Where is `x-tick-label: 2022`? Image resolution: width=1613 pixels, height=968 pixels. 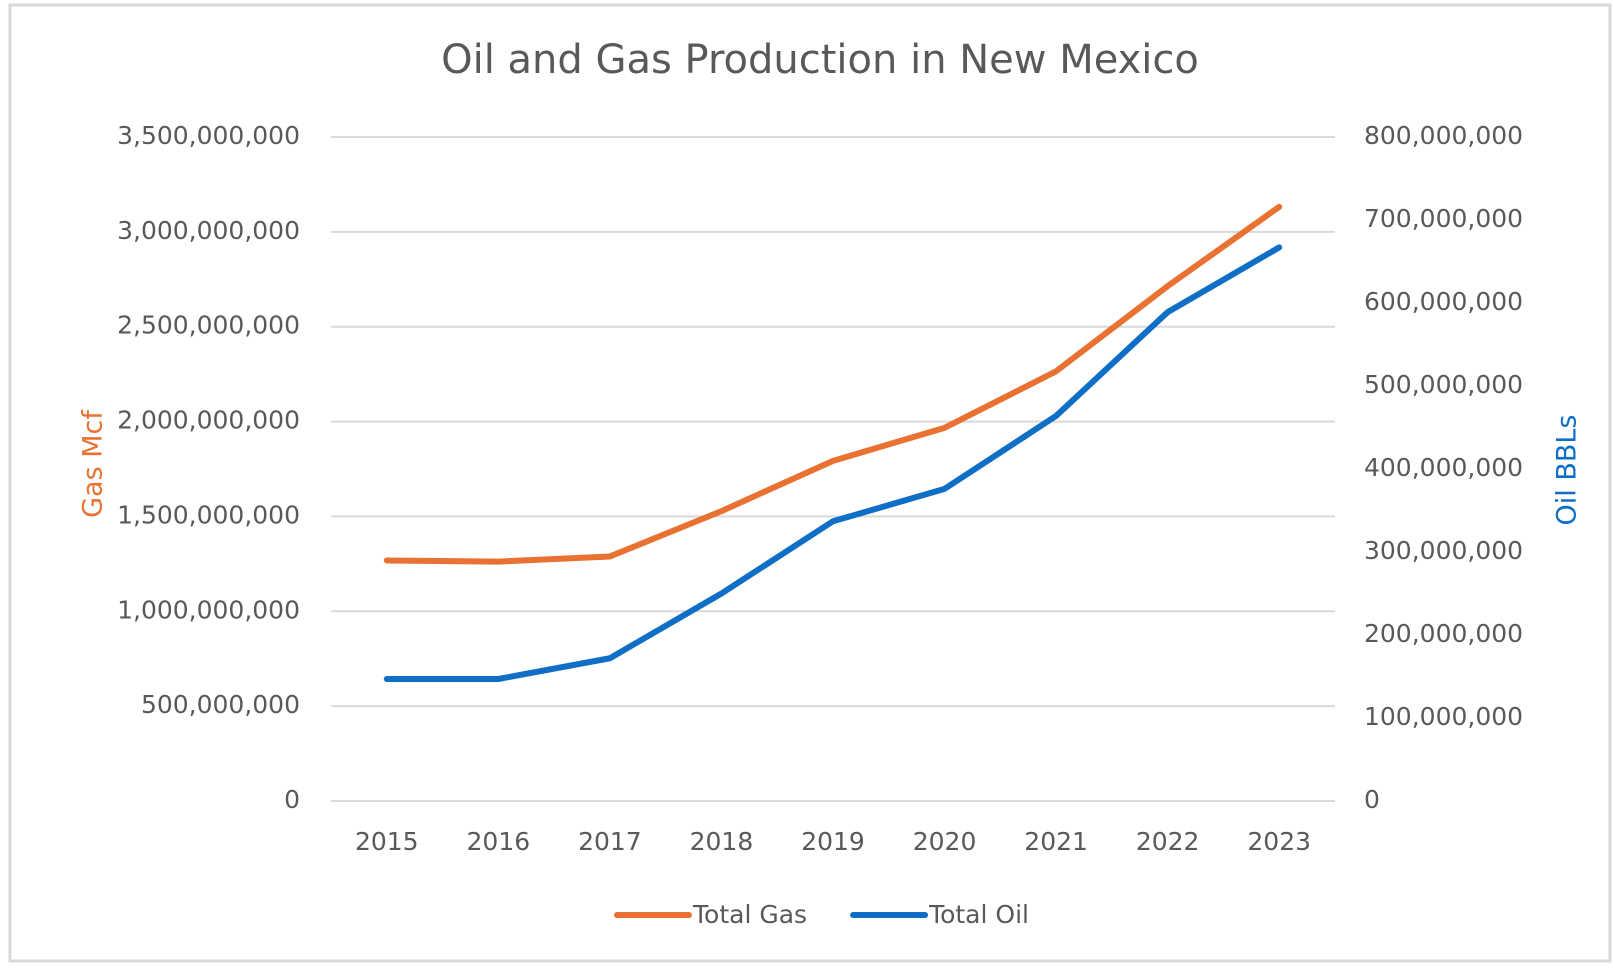
x-tick-label: 2022 is located at coordinates (1168, 841).